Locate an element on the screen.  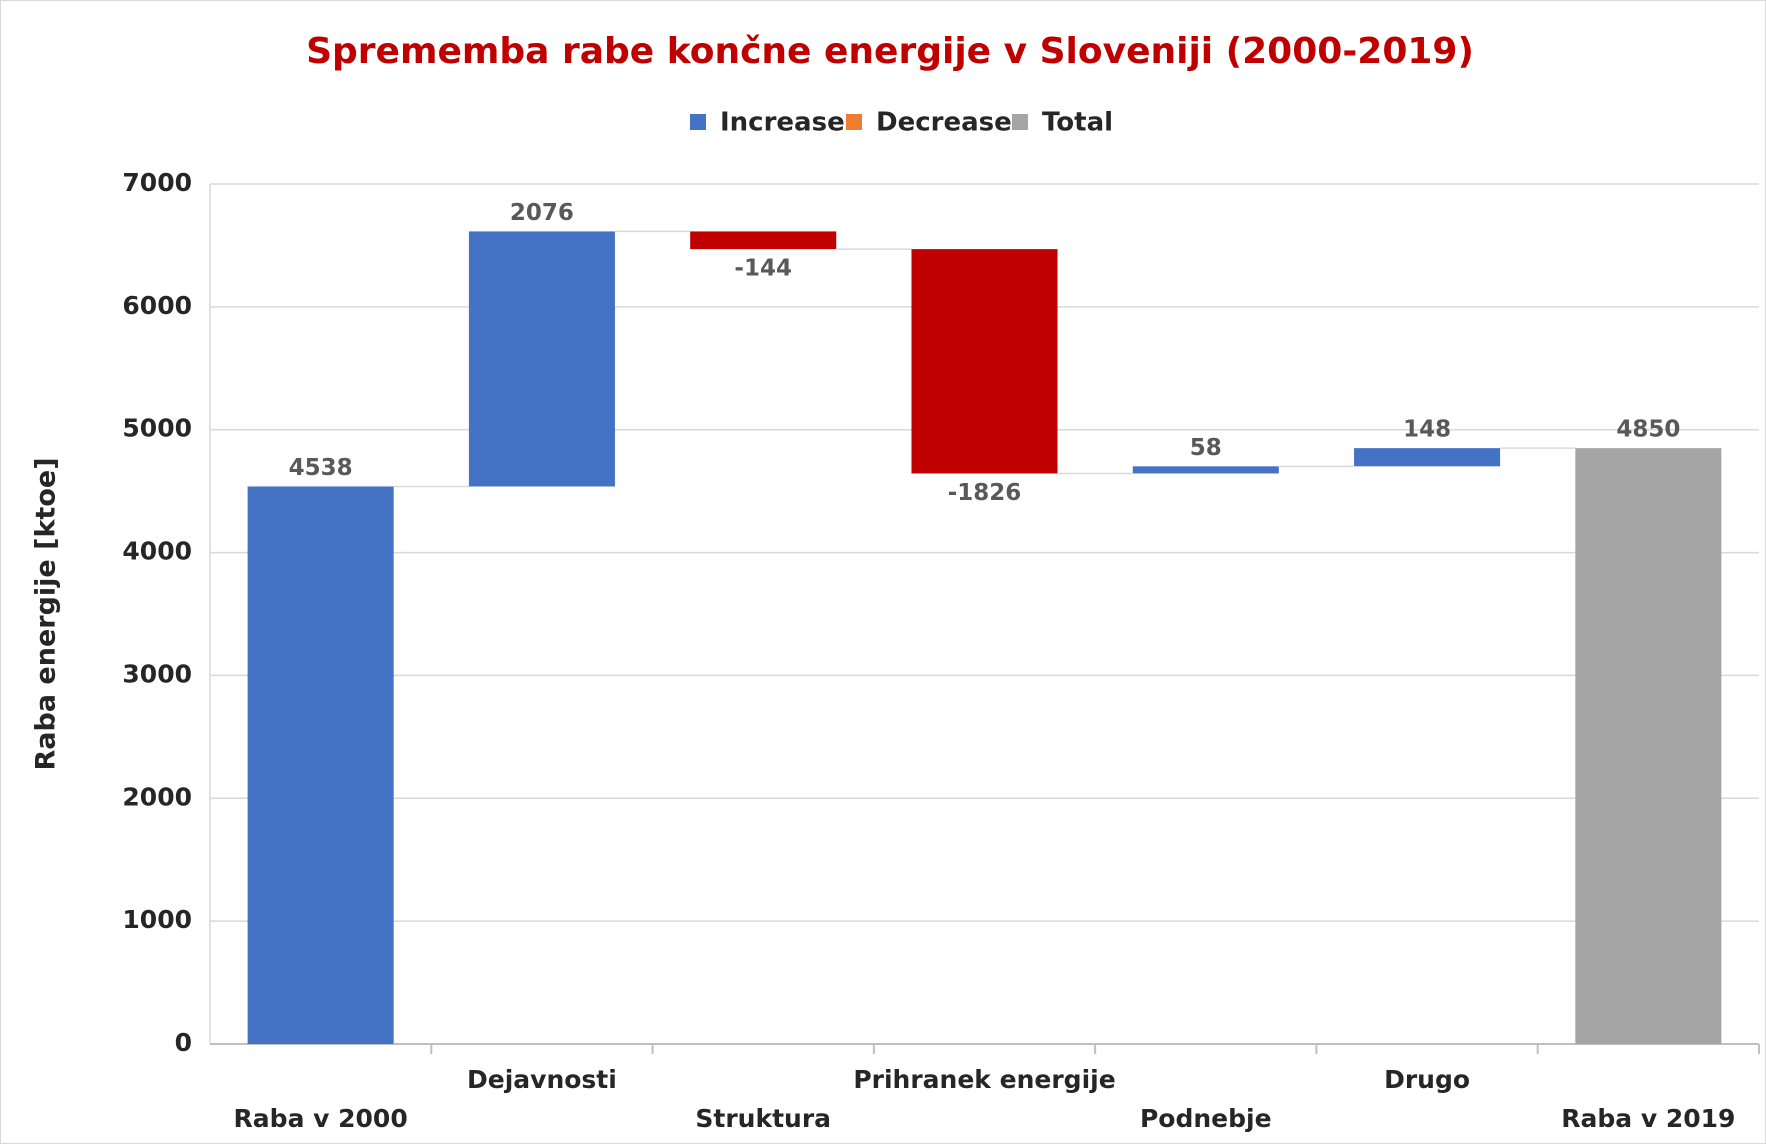
y-tick-label: 6000 is located at coordinates (157, 305).